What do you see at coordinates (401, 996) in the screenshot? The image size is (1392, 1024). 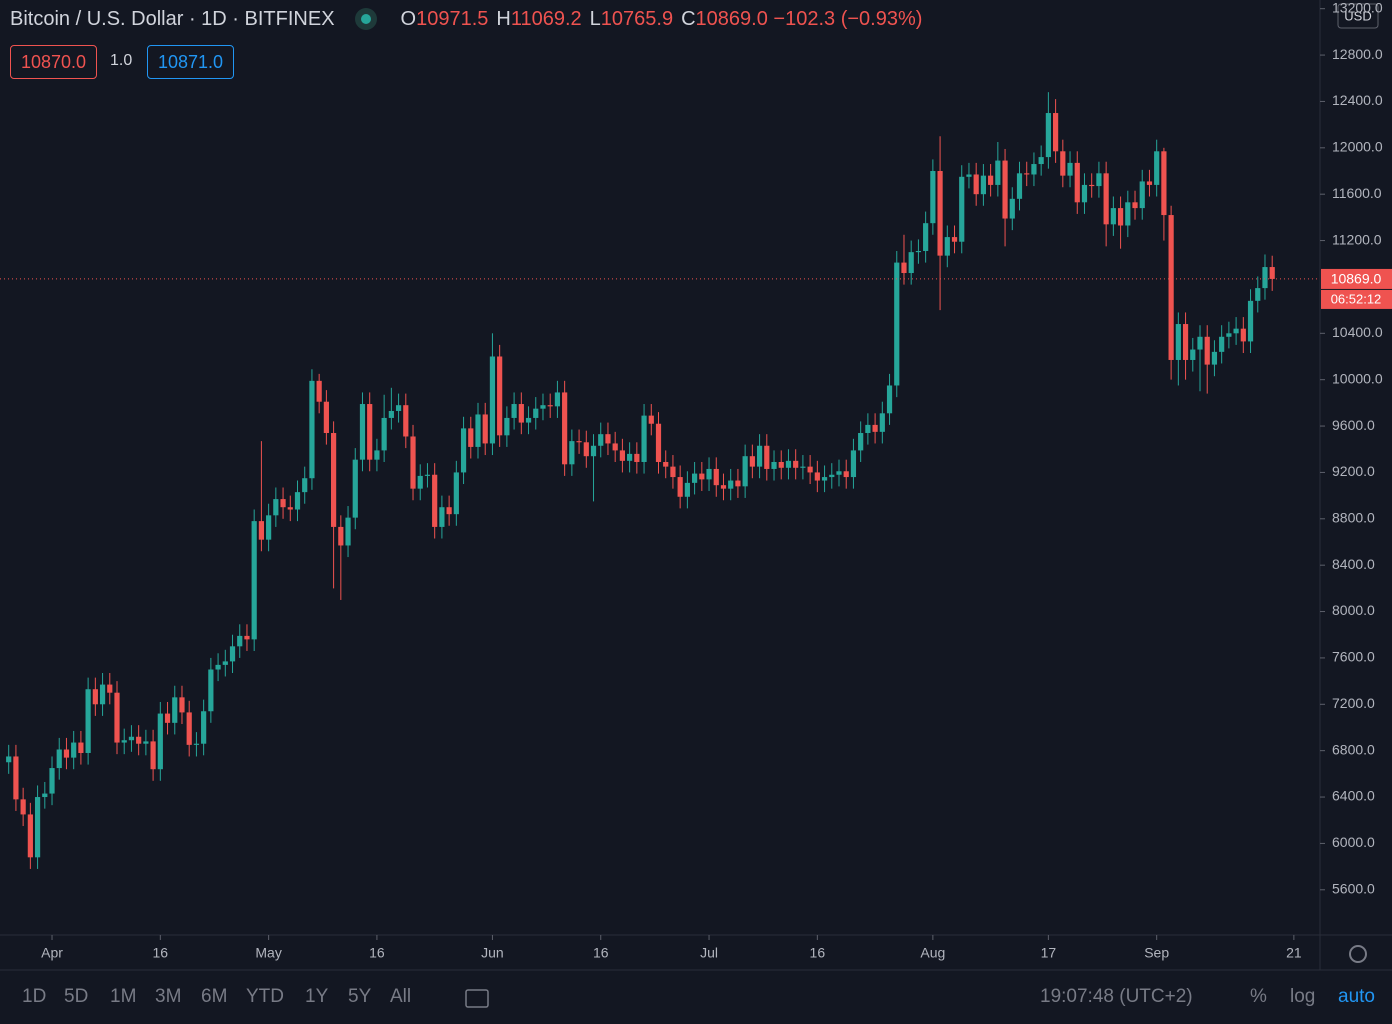 I see `range-button: All` at bounding box center [401, 996].